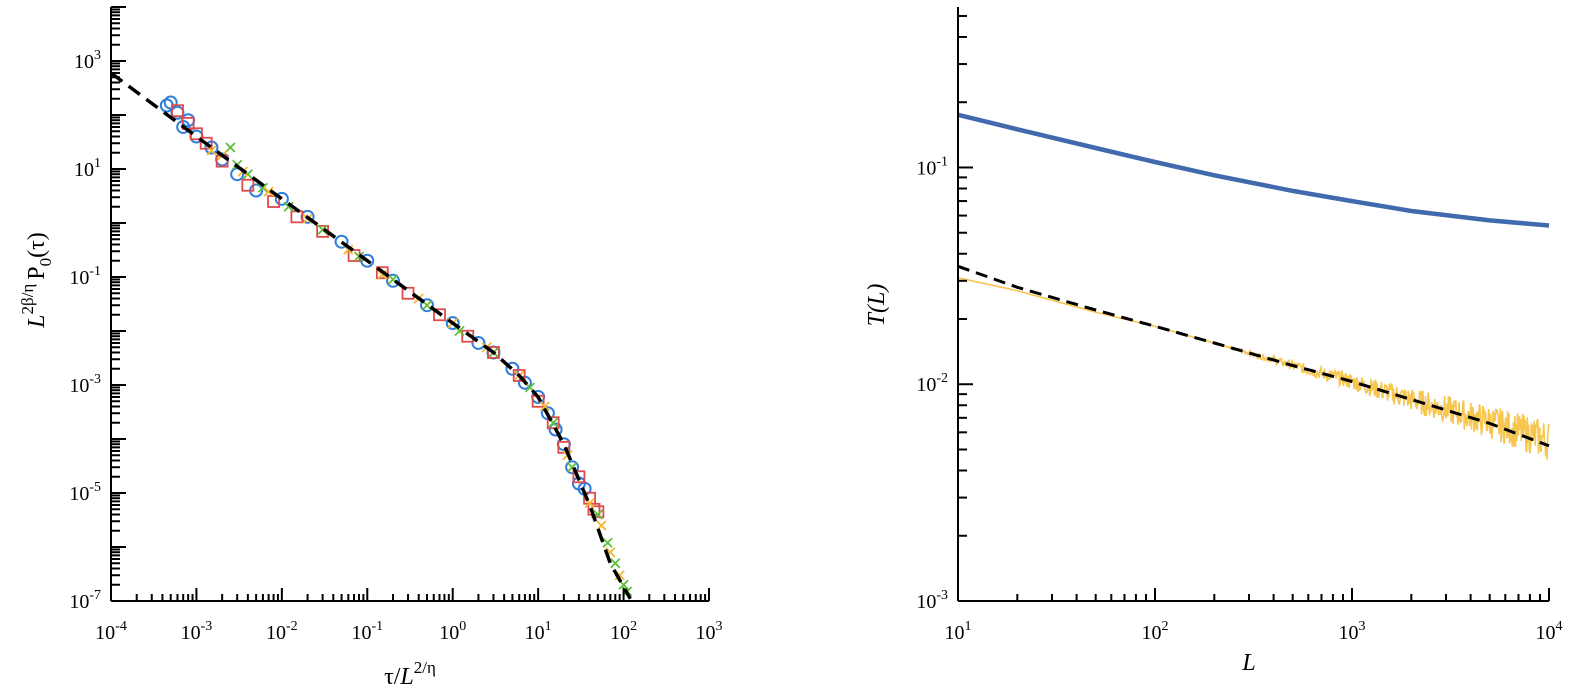  What do you see at coordinates (1549, 631) in the screenshot?
I see `right-x-tick-label: 10⁴` at bounding box center [1549, 631].